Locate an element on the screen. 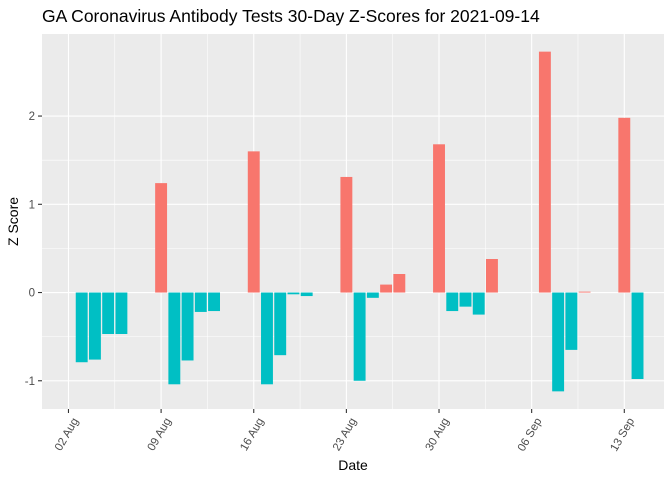 The image size is (672, 480). y-tick-label: 1 is located at coordinates (32, 205).